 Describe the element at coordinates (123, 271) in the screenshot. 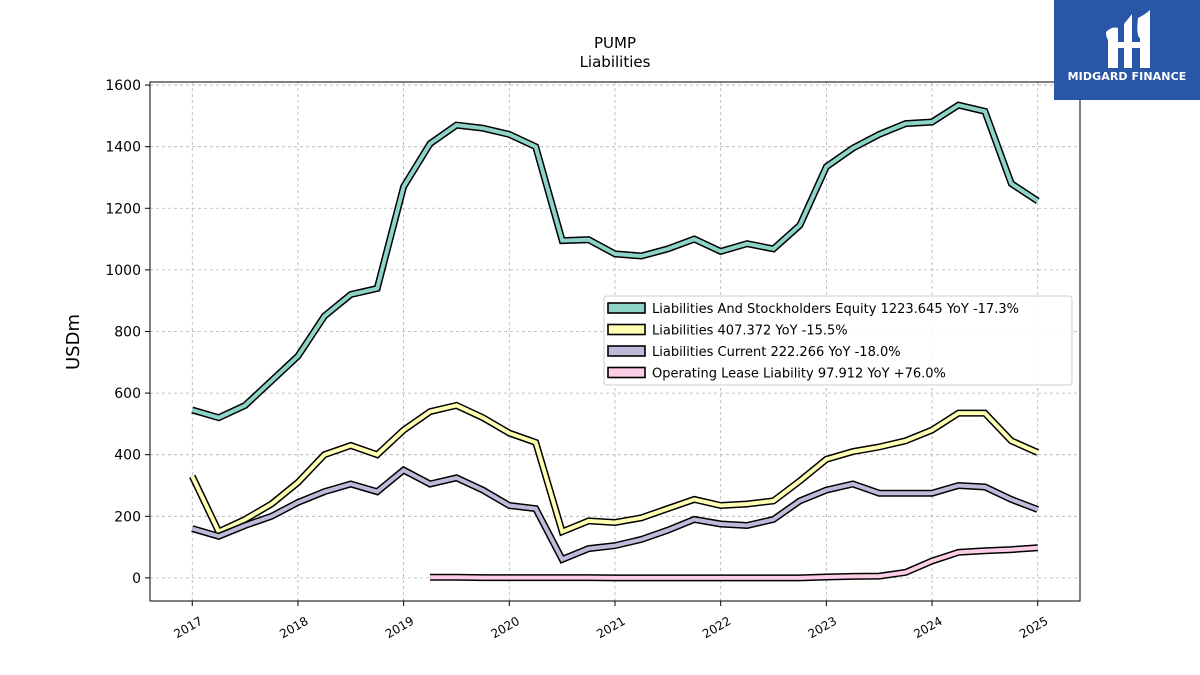

I see `y-tick-label: 1000` at that location.